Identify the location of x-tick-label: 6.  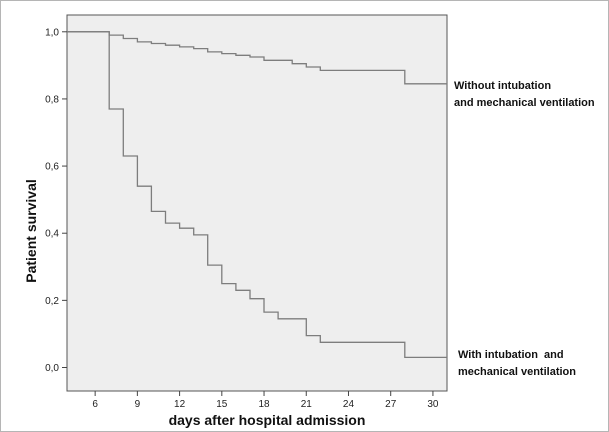
(95, 404).